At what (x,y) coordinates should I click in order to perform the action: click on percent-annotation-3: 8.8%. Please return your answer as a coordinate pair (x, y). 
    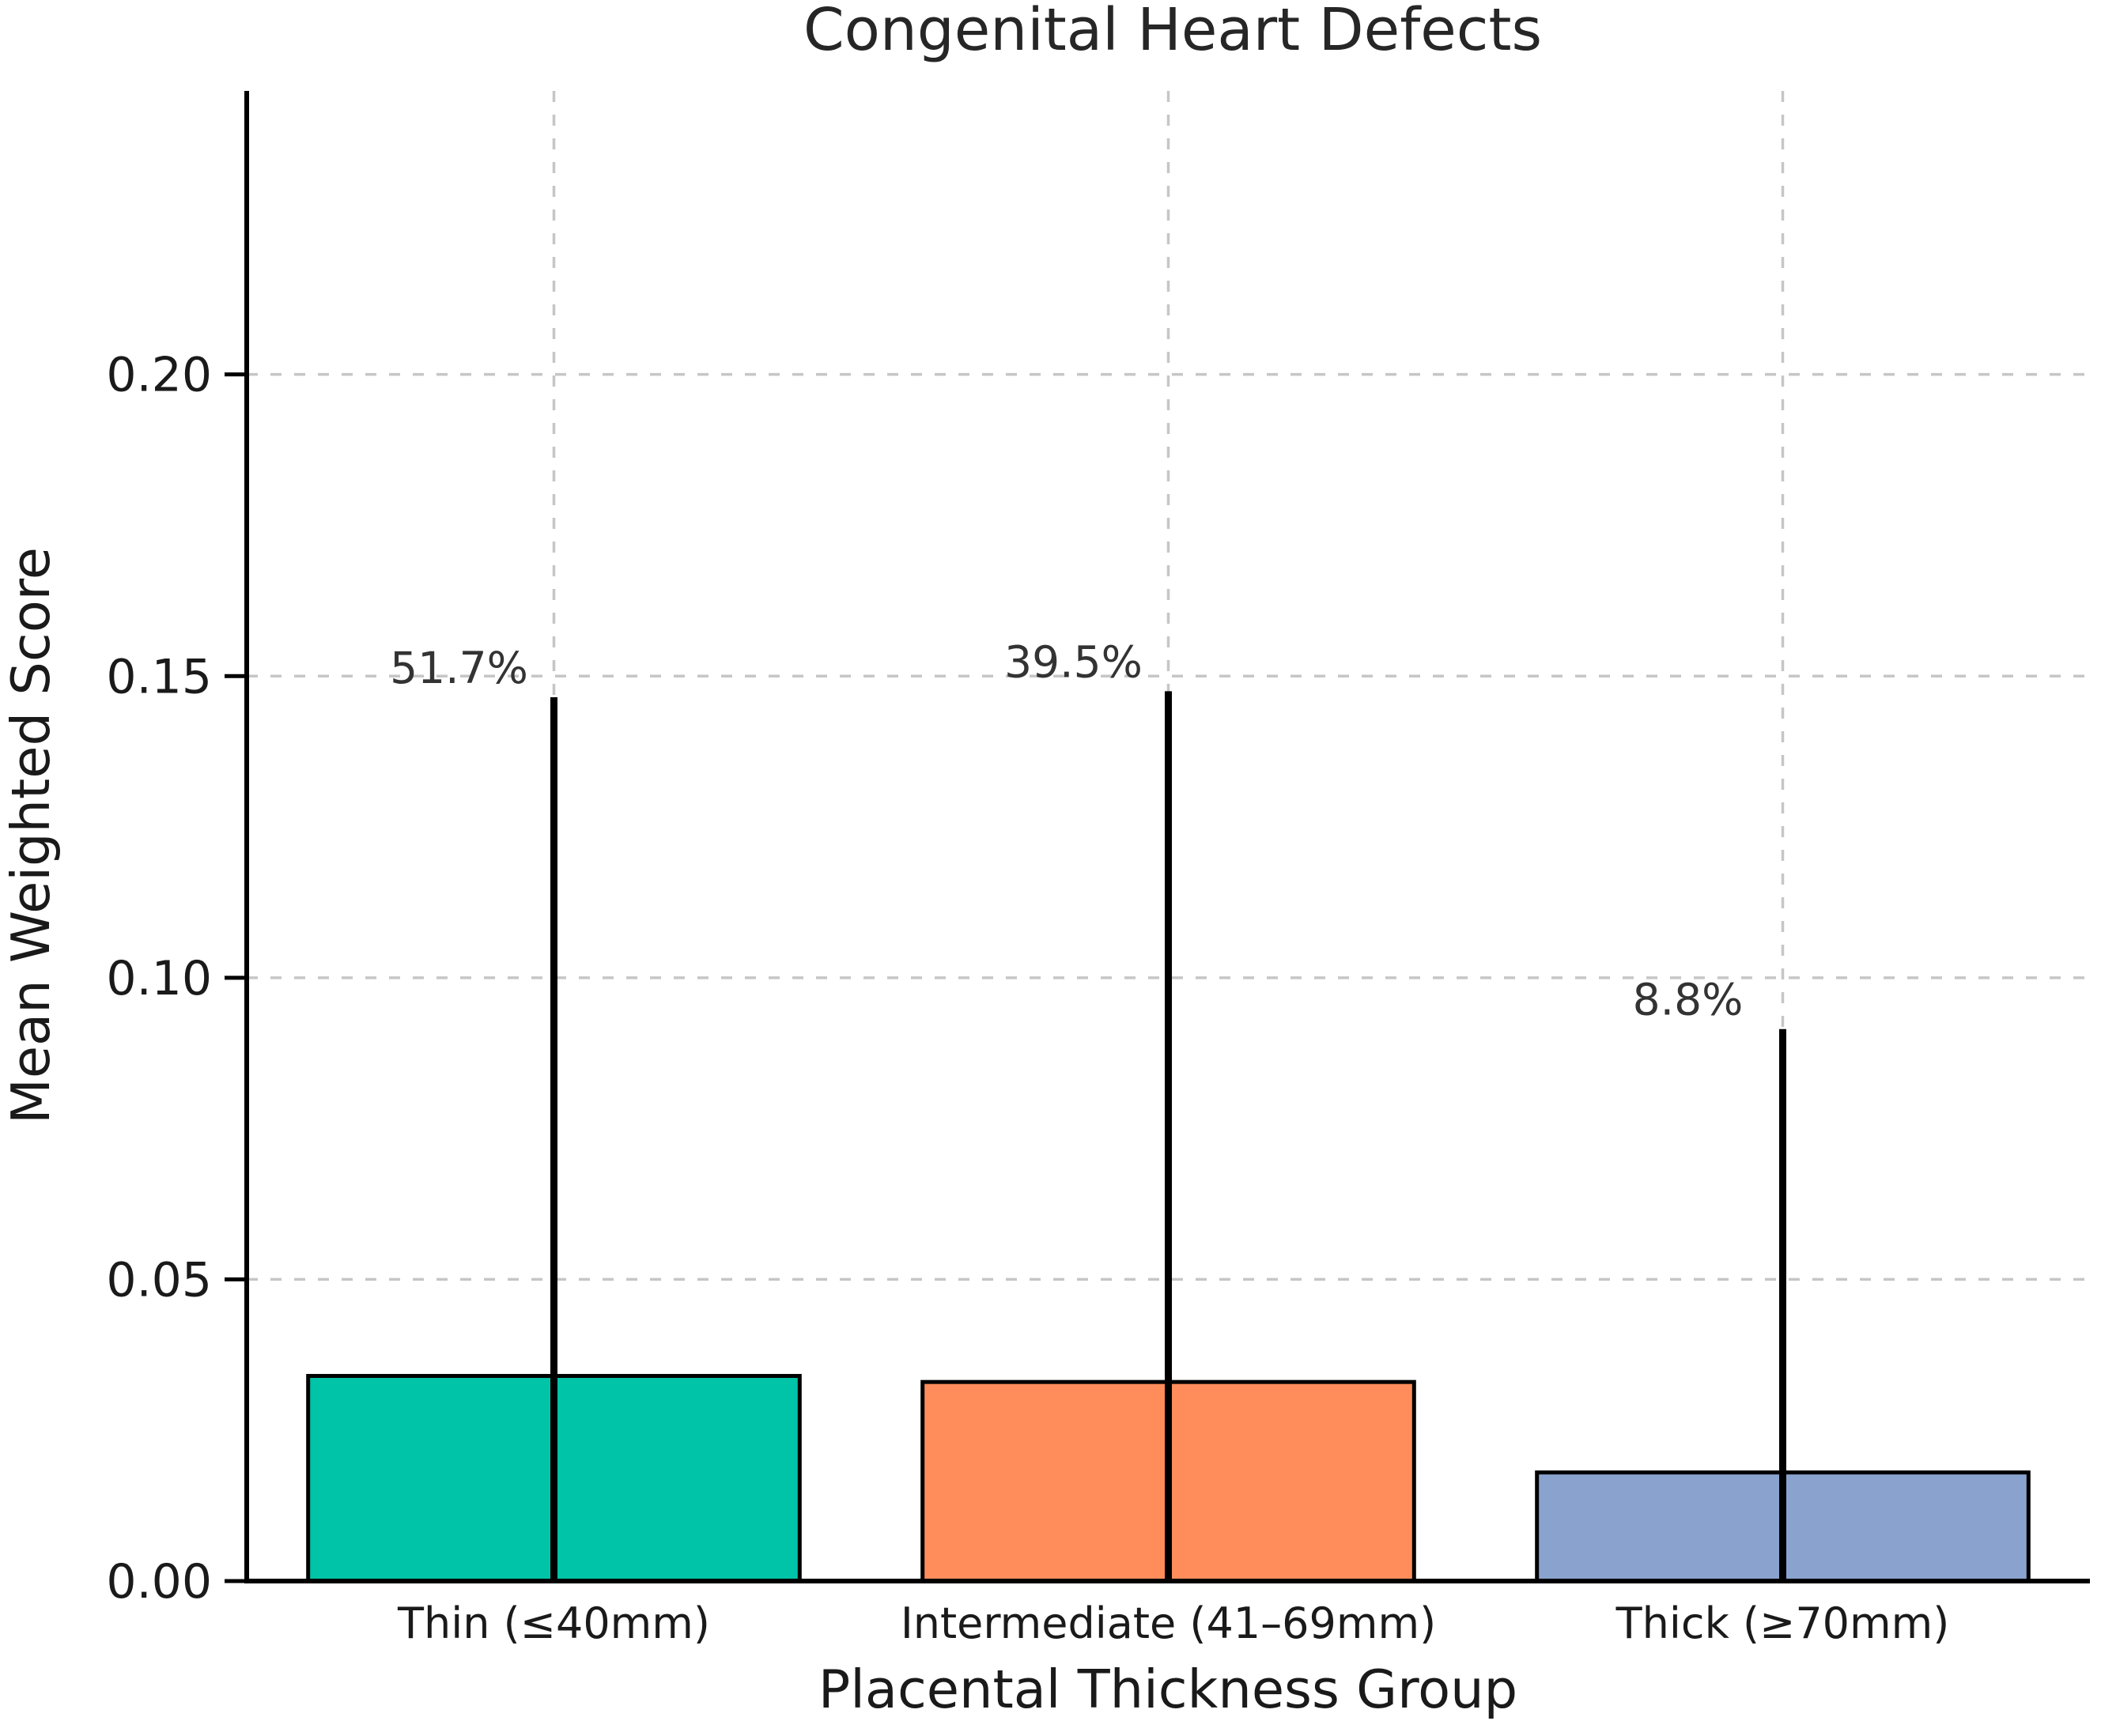
    Looking at the image, I should click on (1689, 1000).